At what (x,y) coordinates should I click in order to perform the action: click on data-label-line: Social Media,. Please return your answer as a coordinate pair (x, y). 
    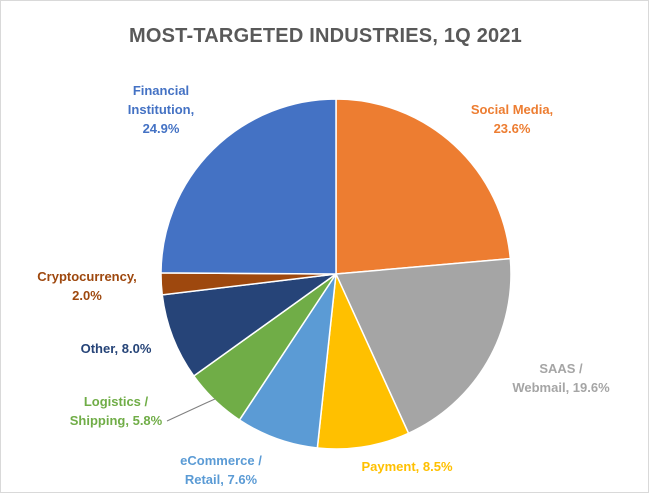
    Looking at the image, I should click on (512, 109).